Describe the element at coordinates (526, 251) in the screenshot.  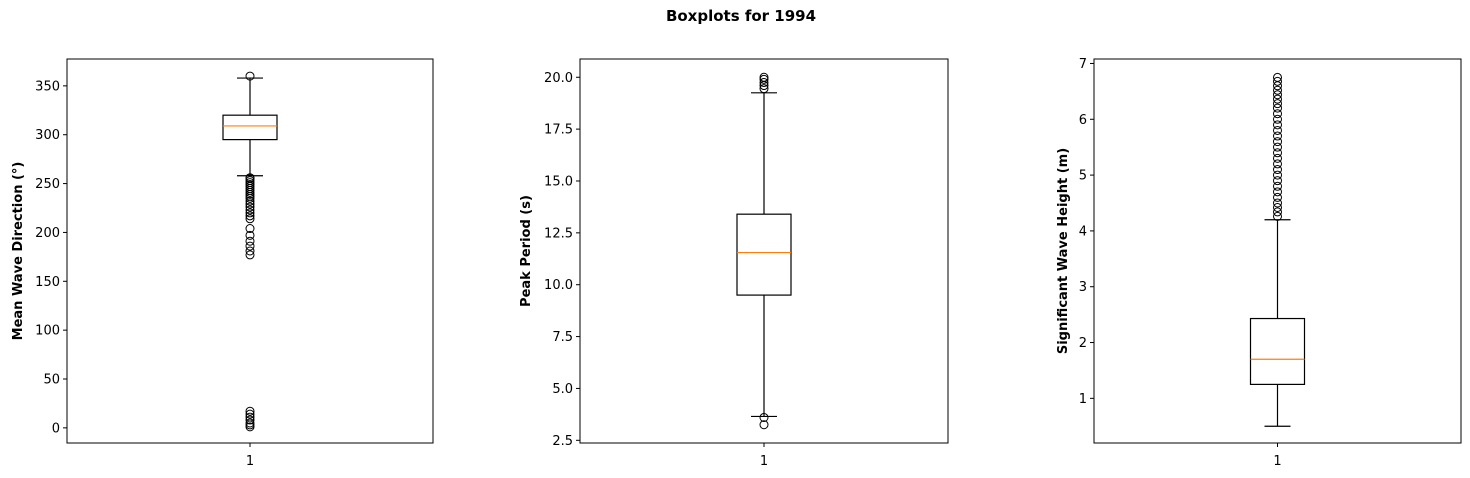
I see `y-axis-label: Peak Period (s)` at that location.